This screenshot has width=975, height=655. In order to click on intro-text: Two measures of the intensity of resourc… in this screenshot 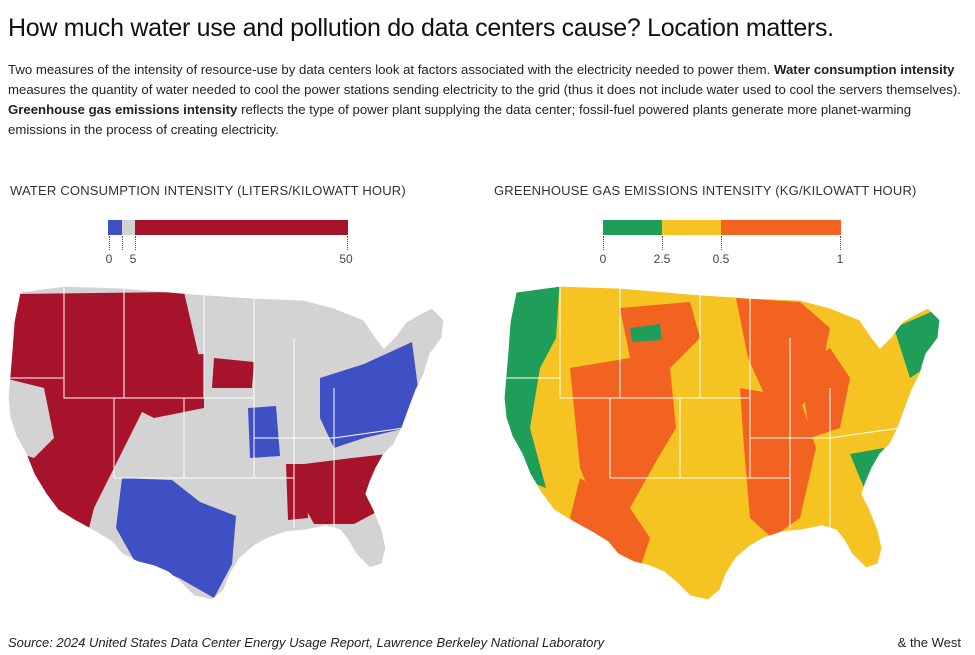, I will do `click(485, 100)`.